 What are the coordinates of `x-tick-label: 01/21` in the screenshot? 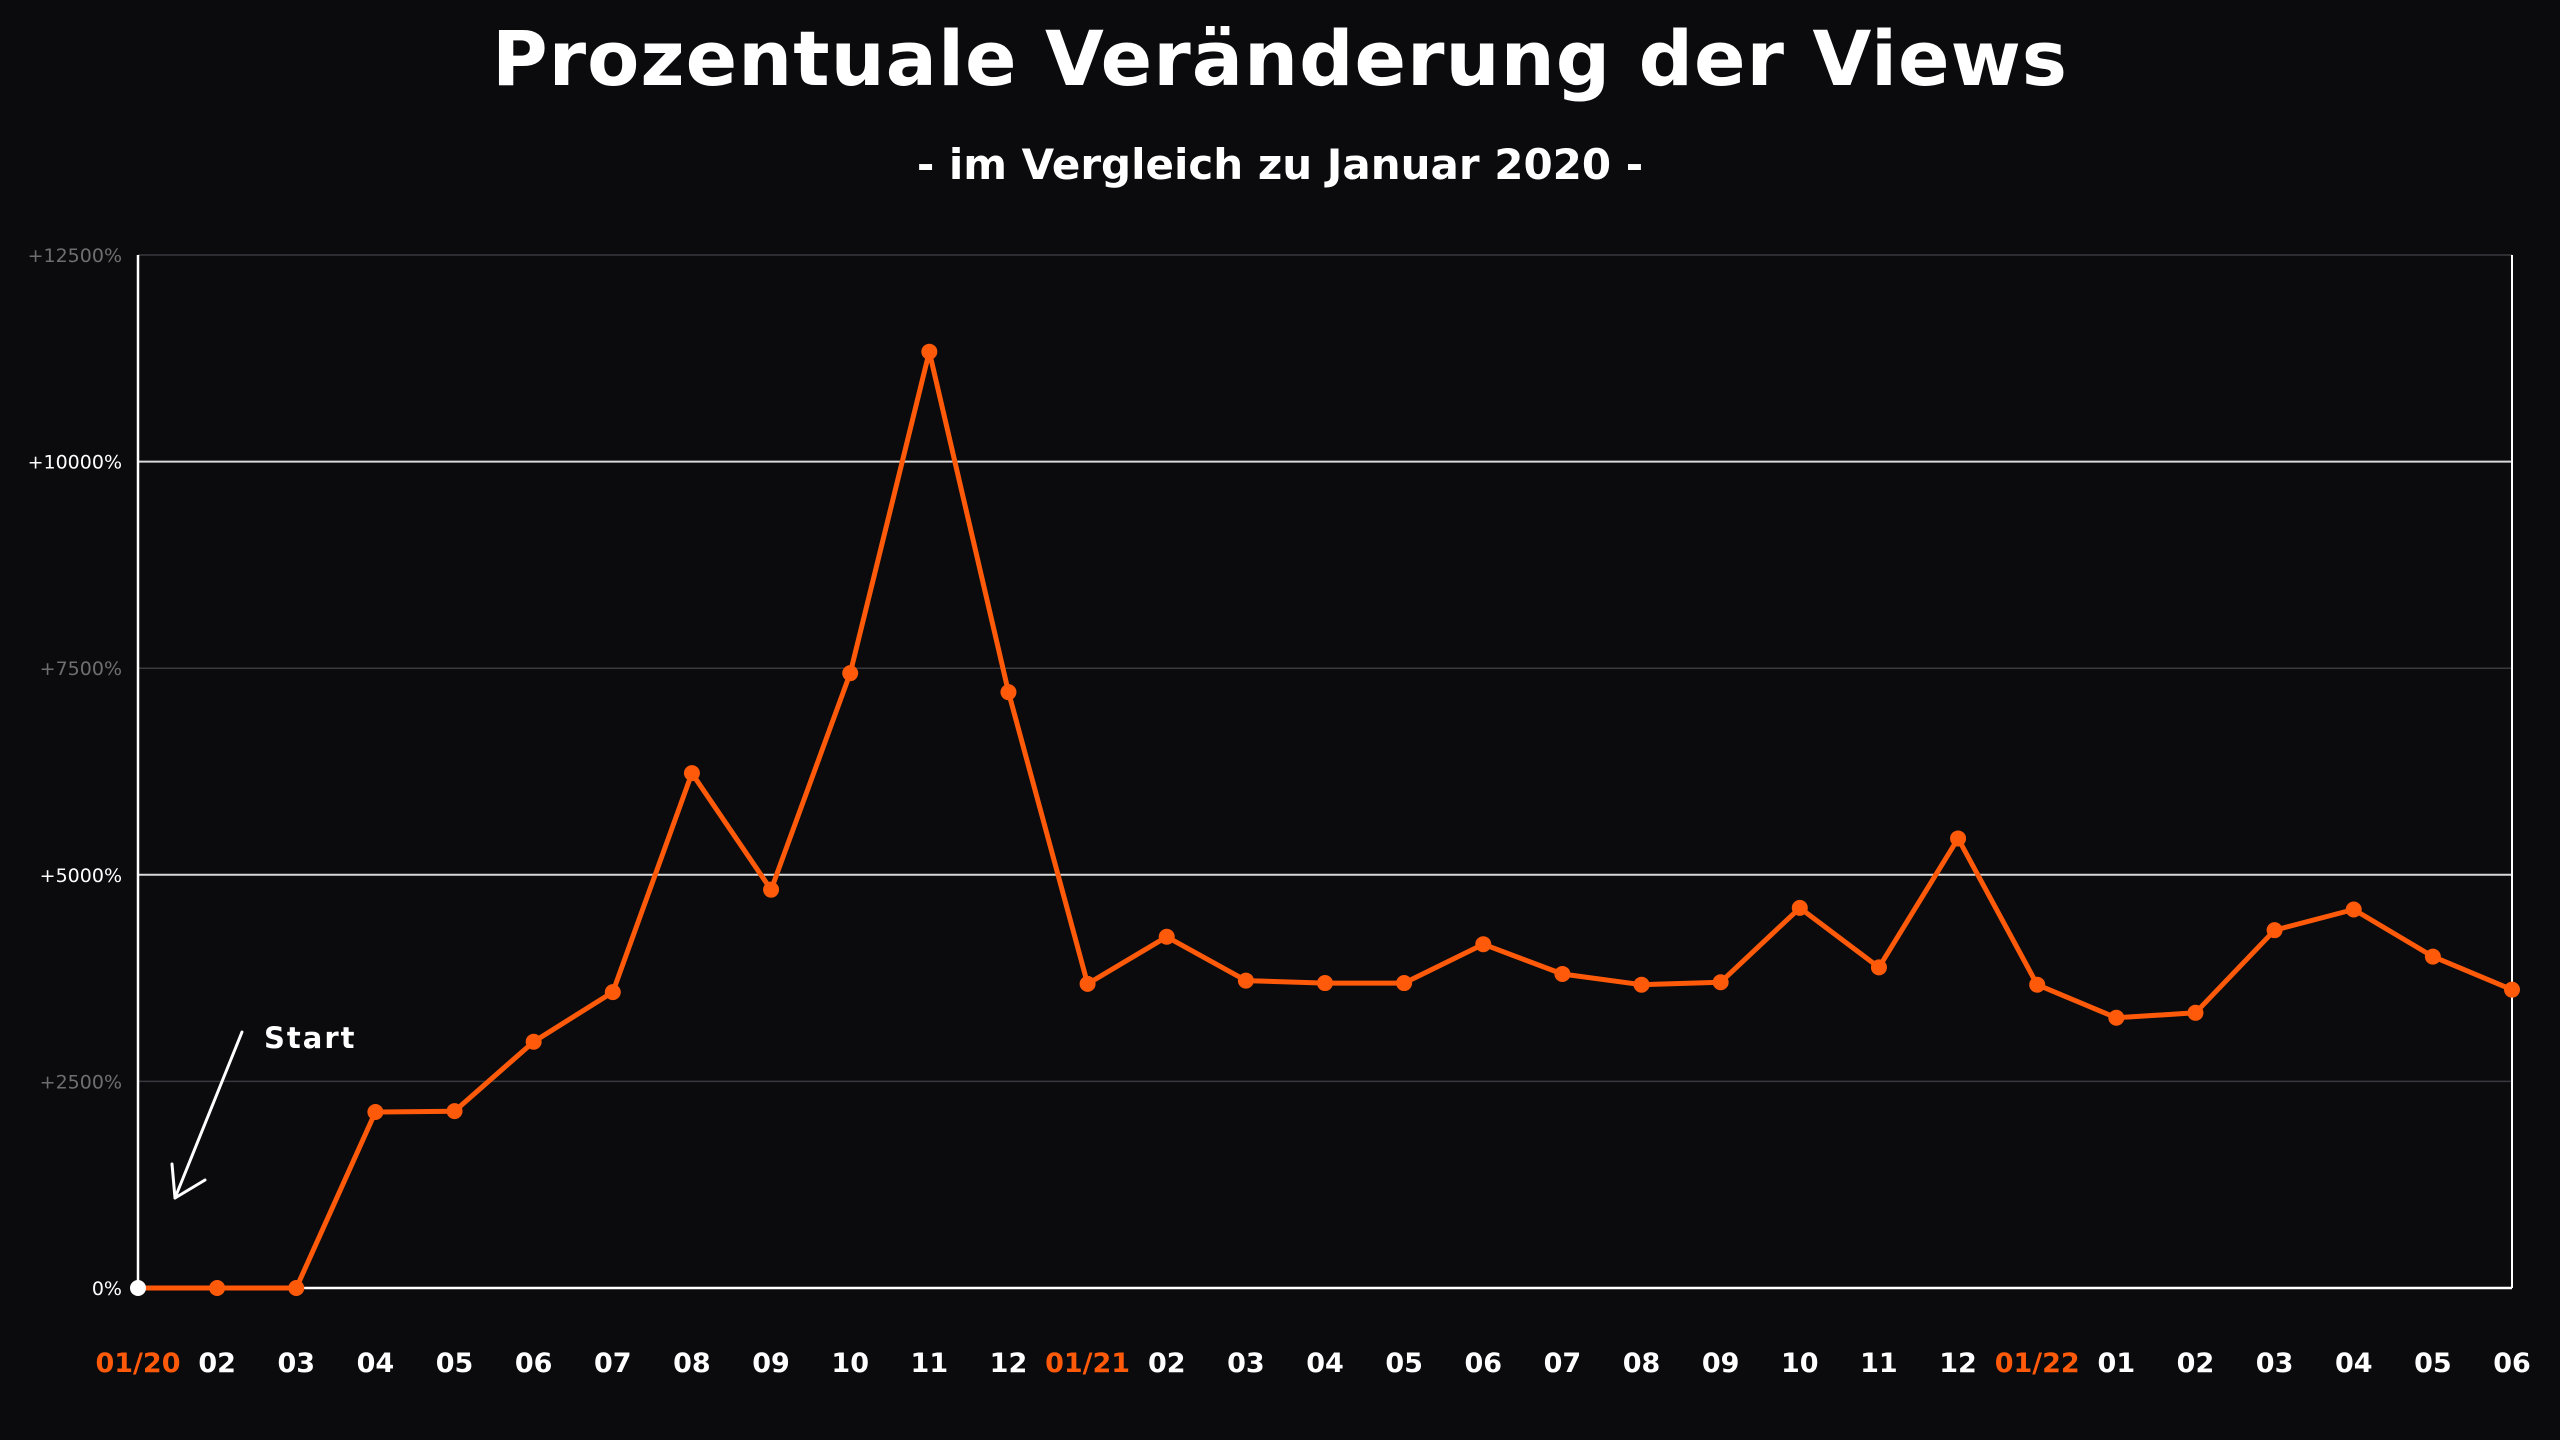 It's located at (1087, 1363).